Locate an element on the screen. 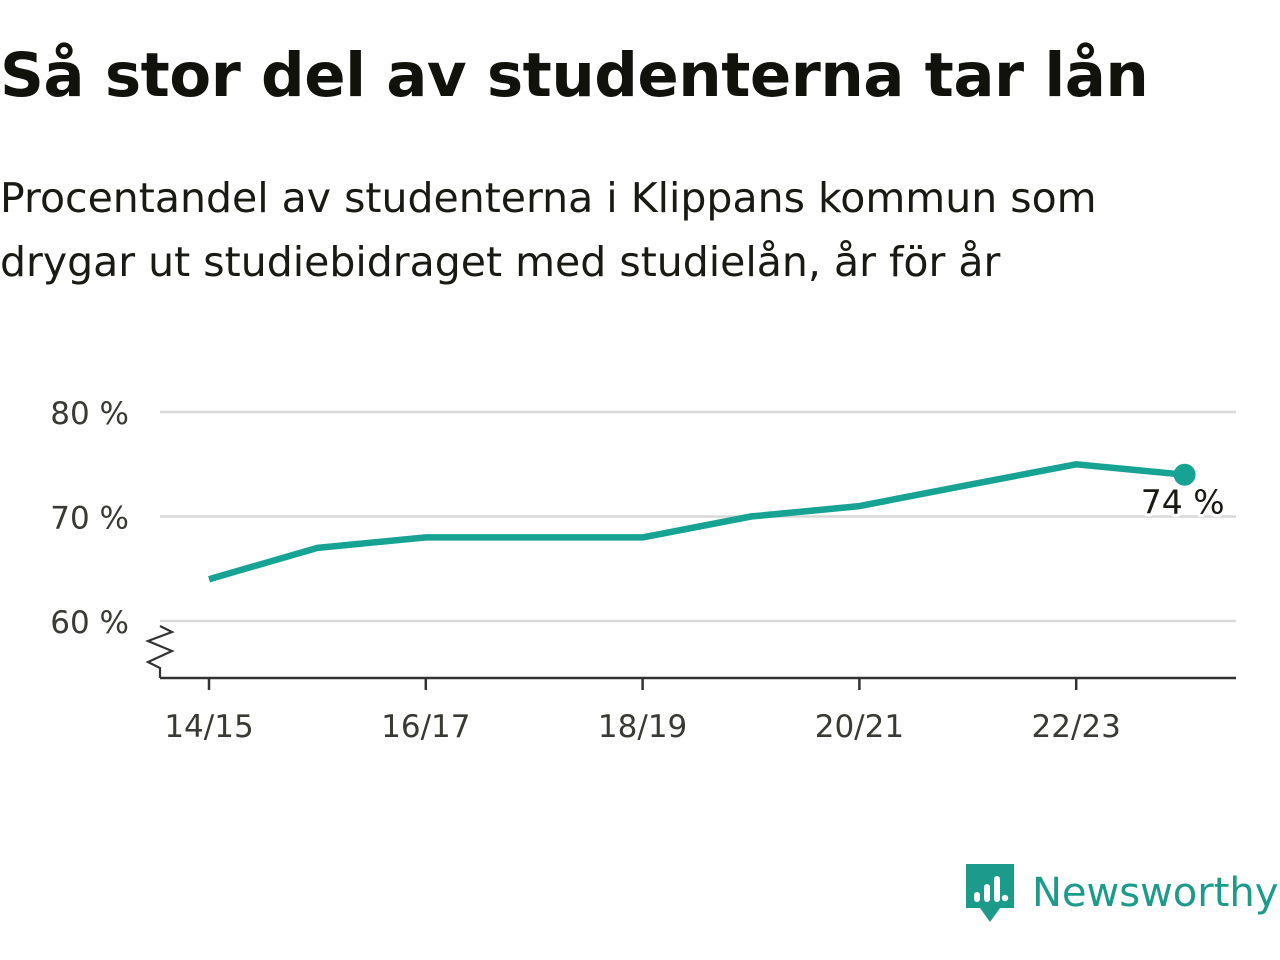 This screenshot has height=960, width=1280. last-value-label: 74 % is located at coordinates (1183, 502).